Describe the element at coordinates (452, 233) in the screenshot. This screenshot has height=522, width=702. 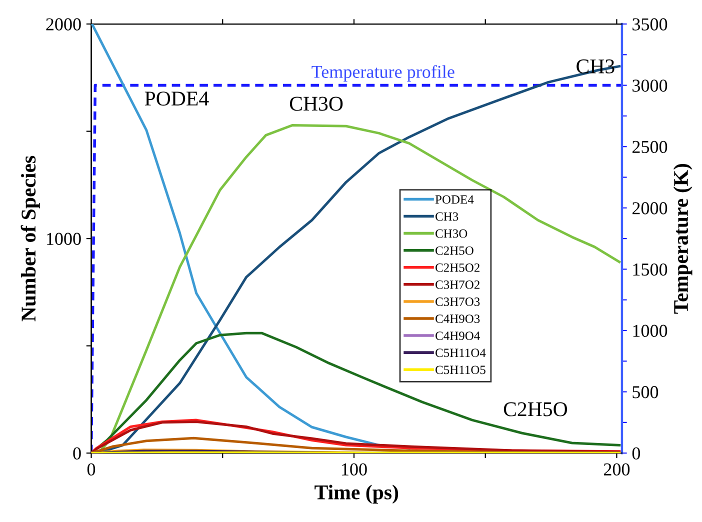
I see `legend-label: CH3O` at that location.